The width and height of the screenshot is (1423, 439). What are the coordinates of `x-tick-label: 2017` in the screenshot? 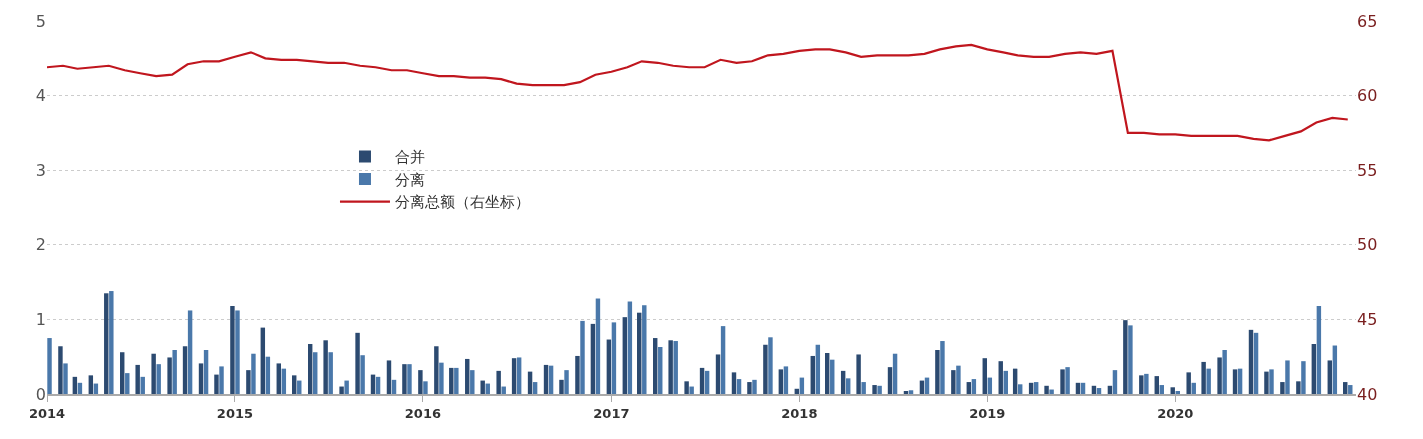 It's located at (611, 413).